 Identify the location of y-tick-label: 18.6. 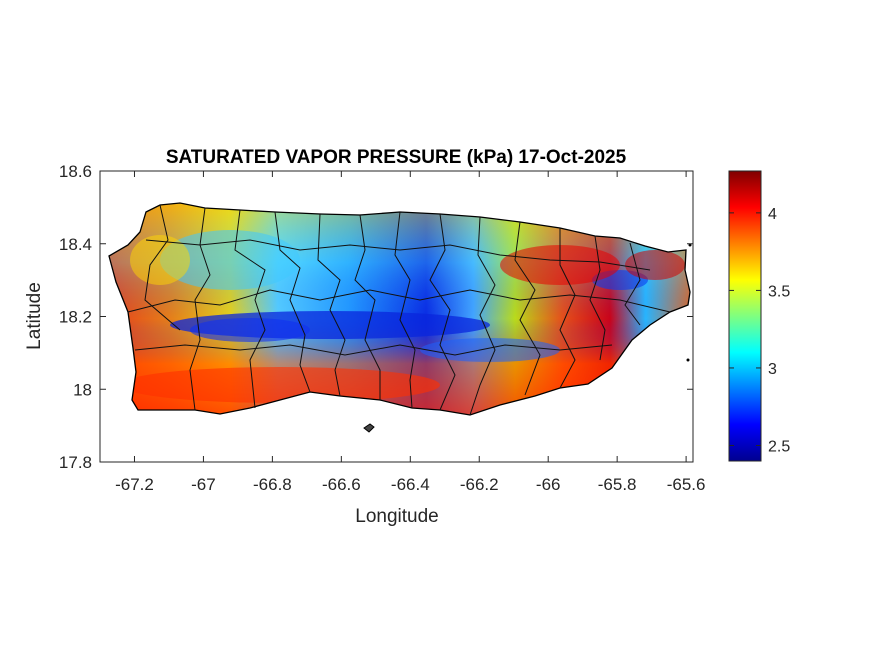
(75, 171).